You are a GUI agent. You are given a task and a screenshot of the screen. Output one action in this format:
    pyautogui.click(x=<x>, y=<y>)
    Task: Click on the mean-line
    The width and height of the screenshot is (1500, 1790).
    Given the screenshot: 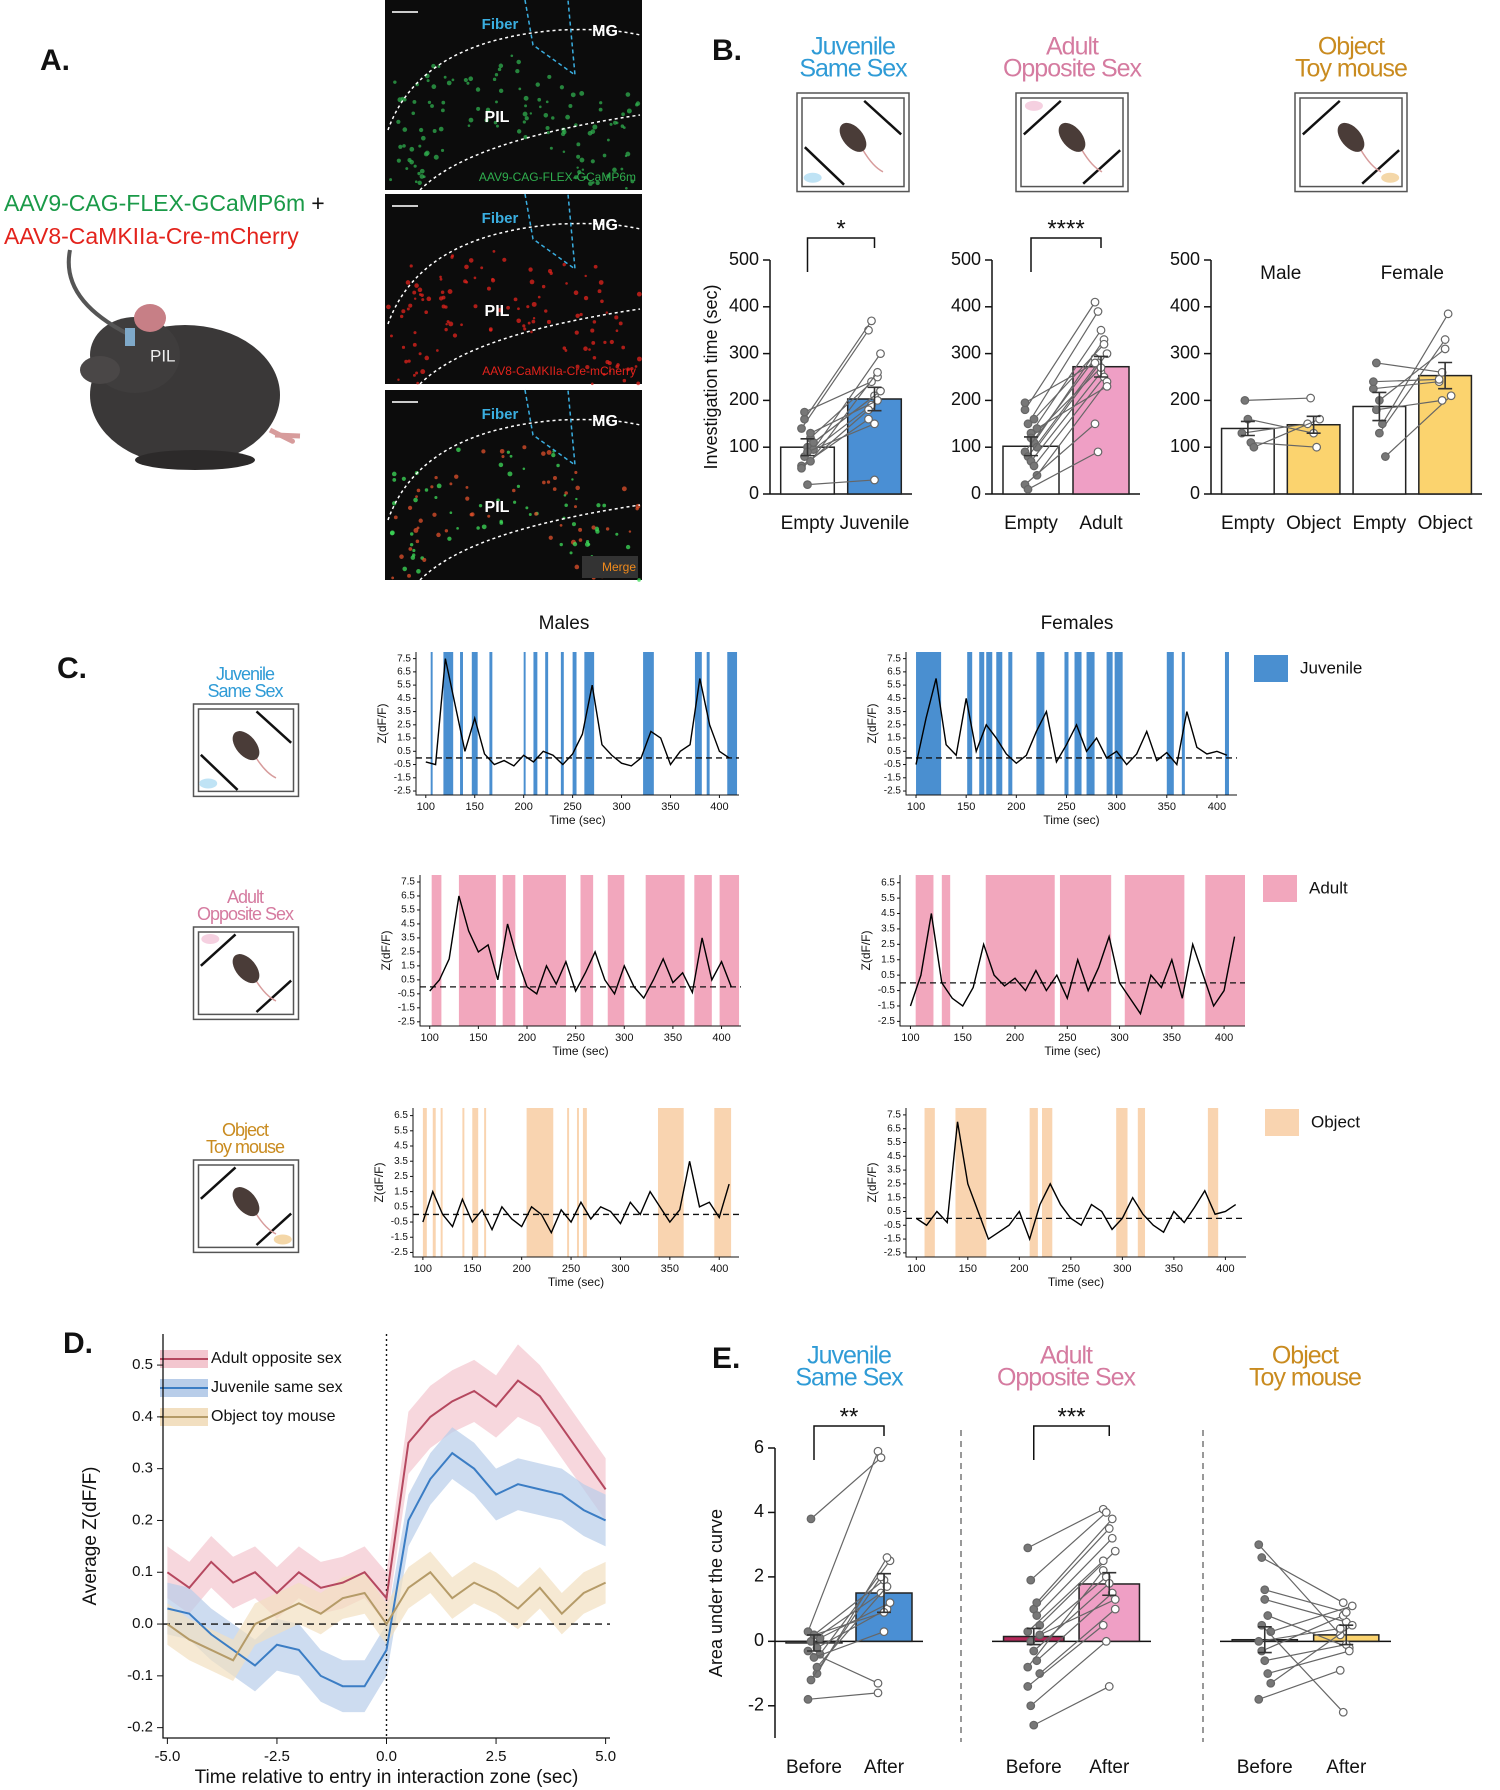 What is the action you would take?
    pyautogui.click(x=386, y=1490)
    